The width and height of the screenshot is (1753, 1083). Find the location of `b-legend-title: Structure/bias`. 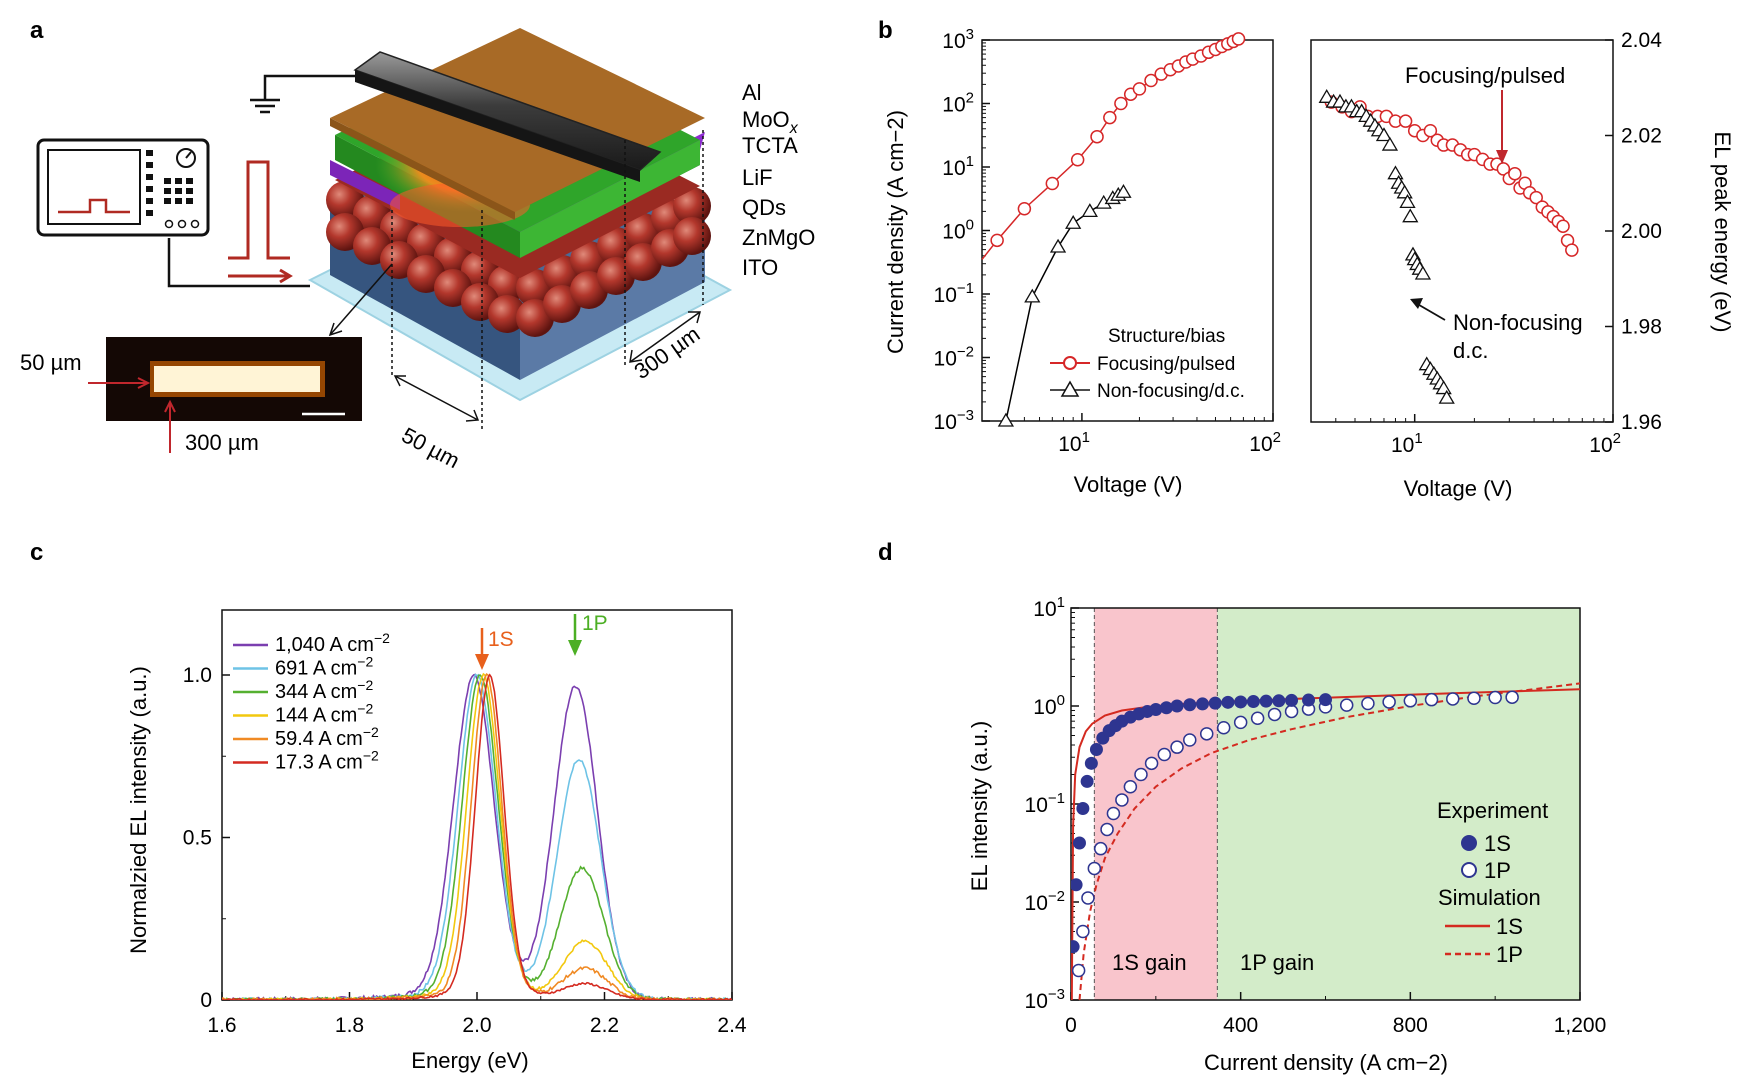

b-legend-title: Structure/bias is located at coordinates (1166, 336).